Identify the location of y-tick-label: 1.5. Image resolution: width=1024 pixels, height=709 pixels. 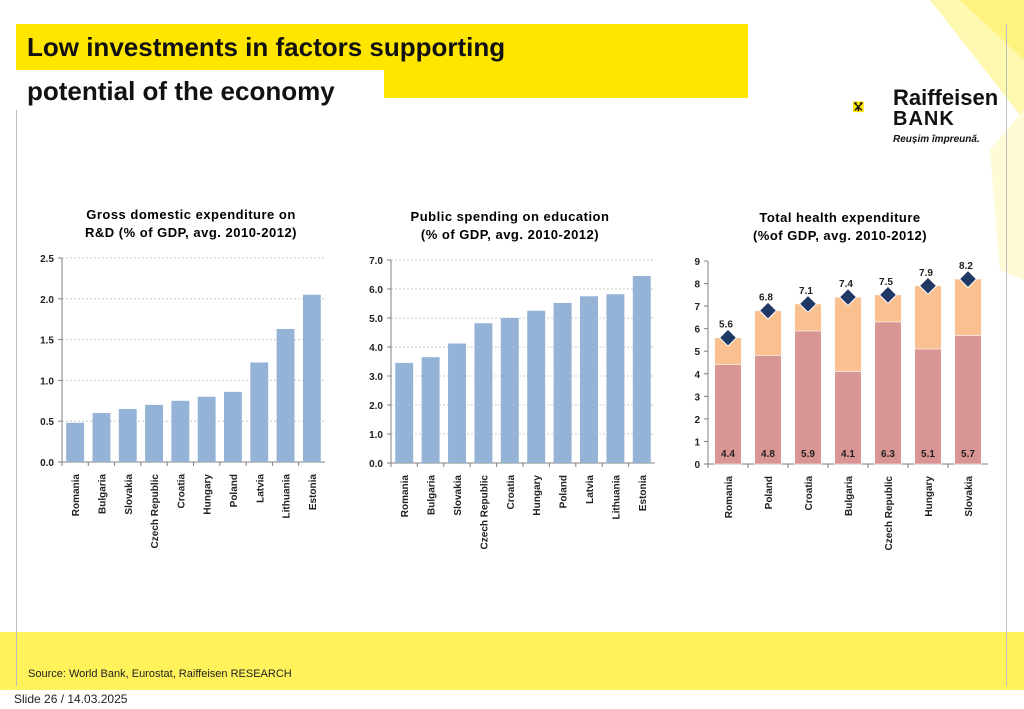
(47, 341).